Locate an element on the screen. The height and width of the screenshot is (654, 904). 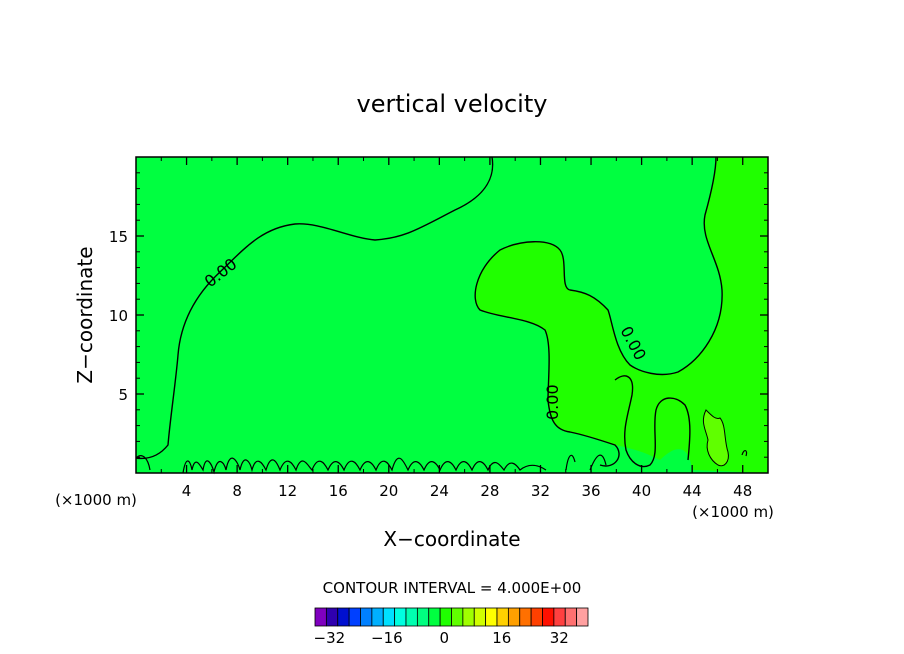
colorbar-tick-labels: −32 −16 0 16 32 is located at coordinates (441, 638).